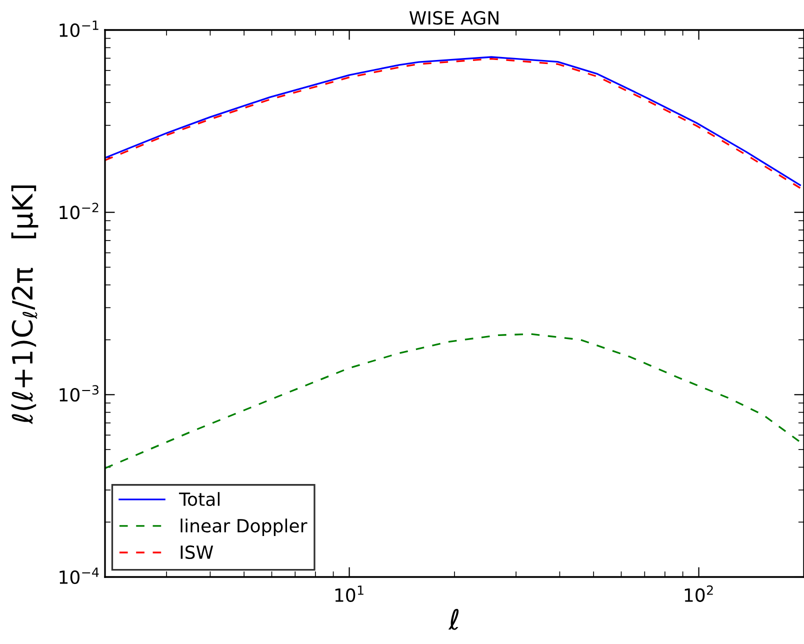 The image size is (804, 644). Describe the element at coordinates (199, 499) in the screenshot. I see `legend-label: Total` at that location.